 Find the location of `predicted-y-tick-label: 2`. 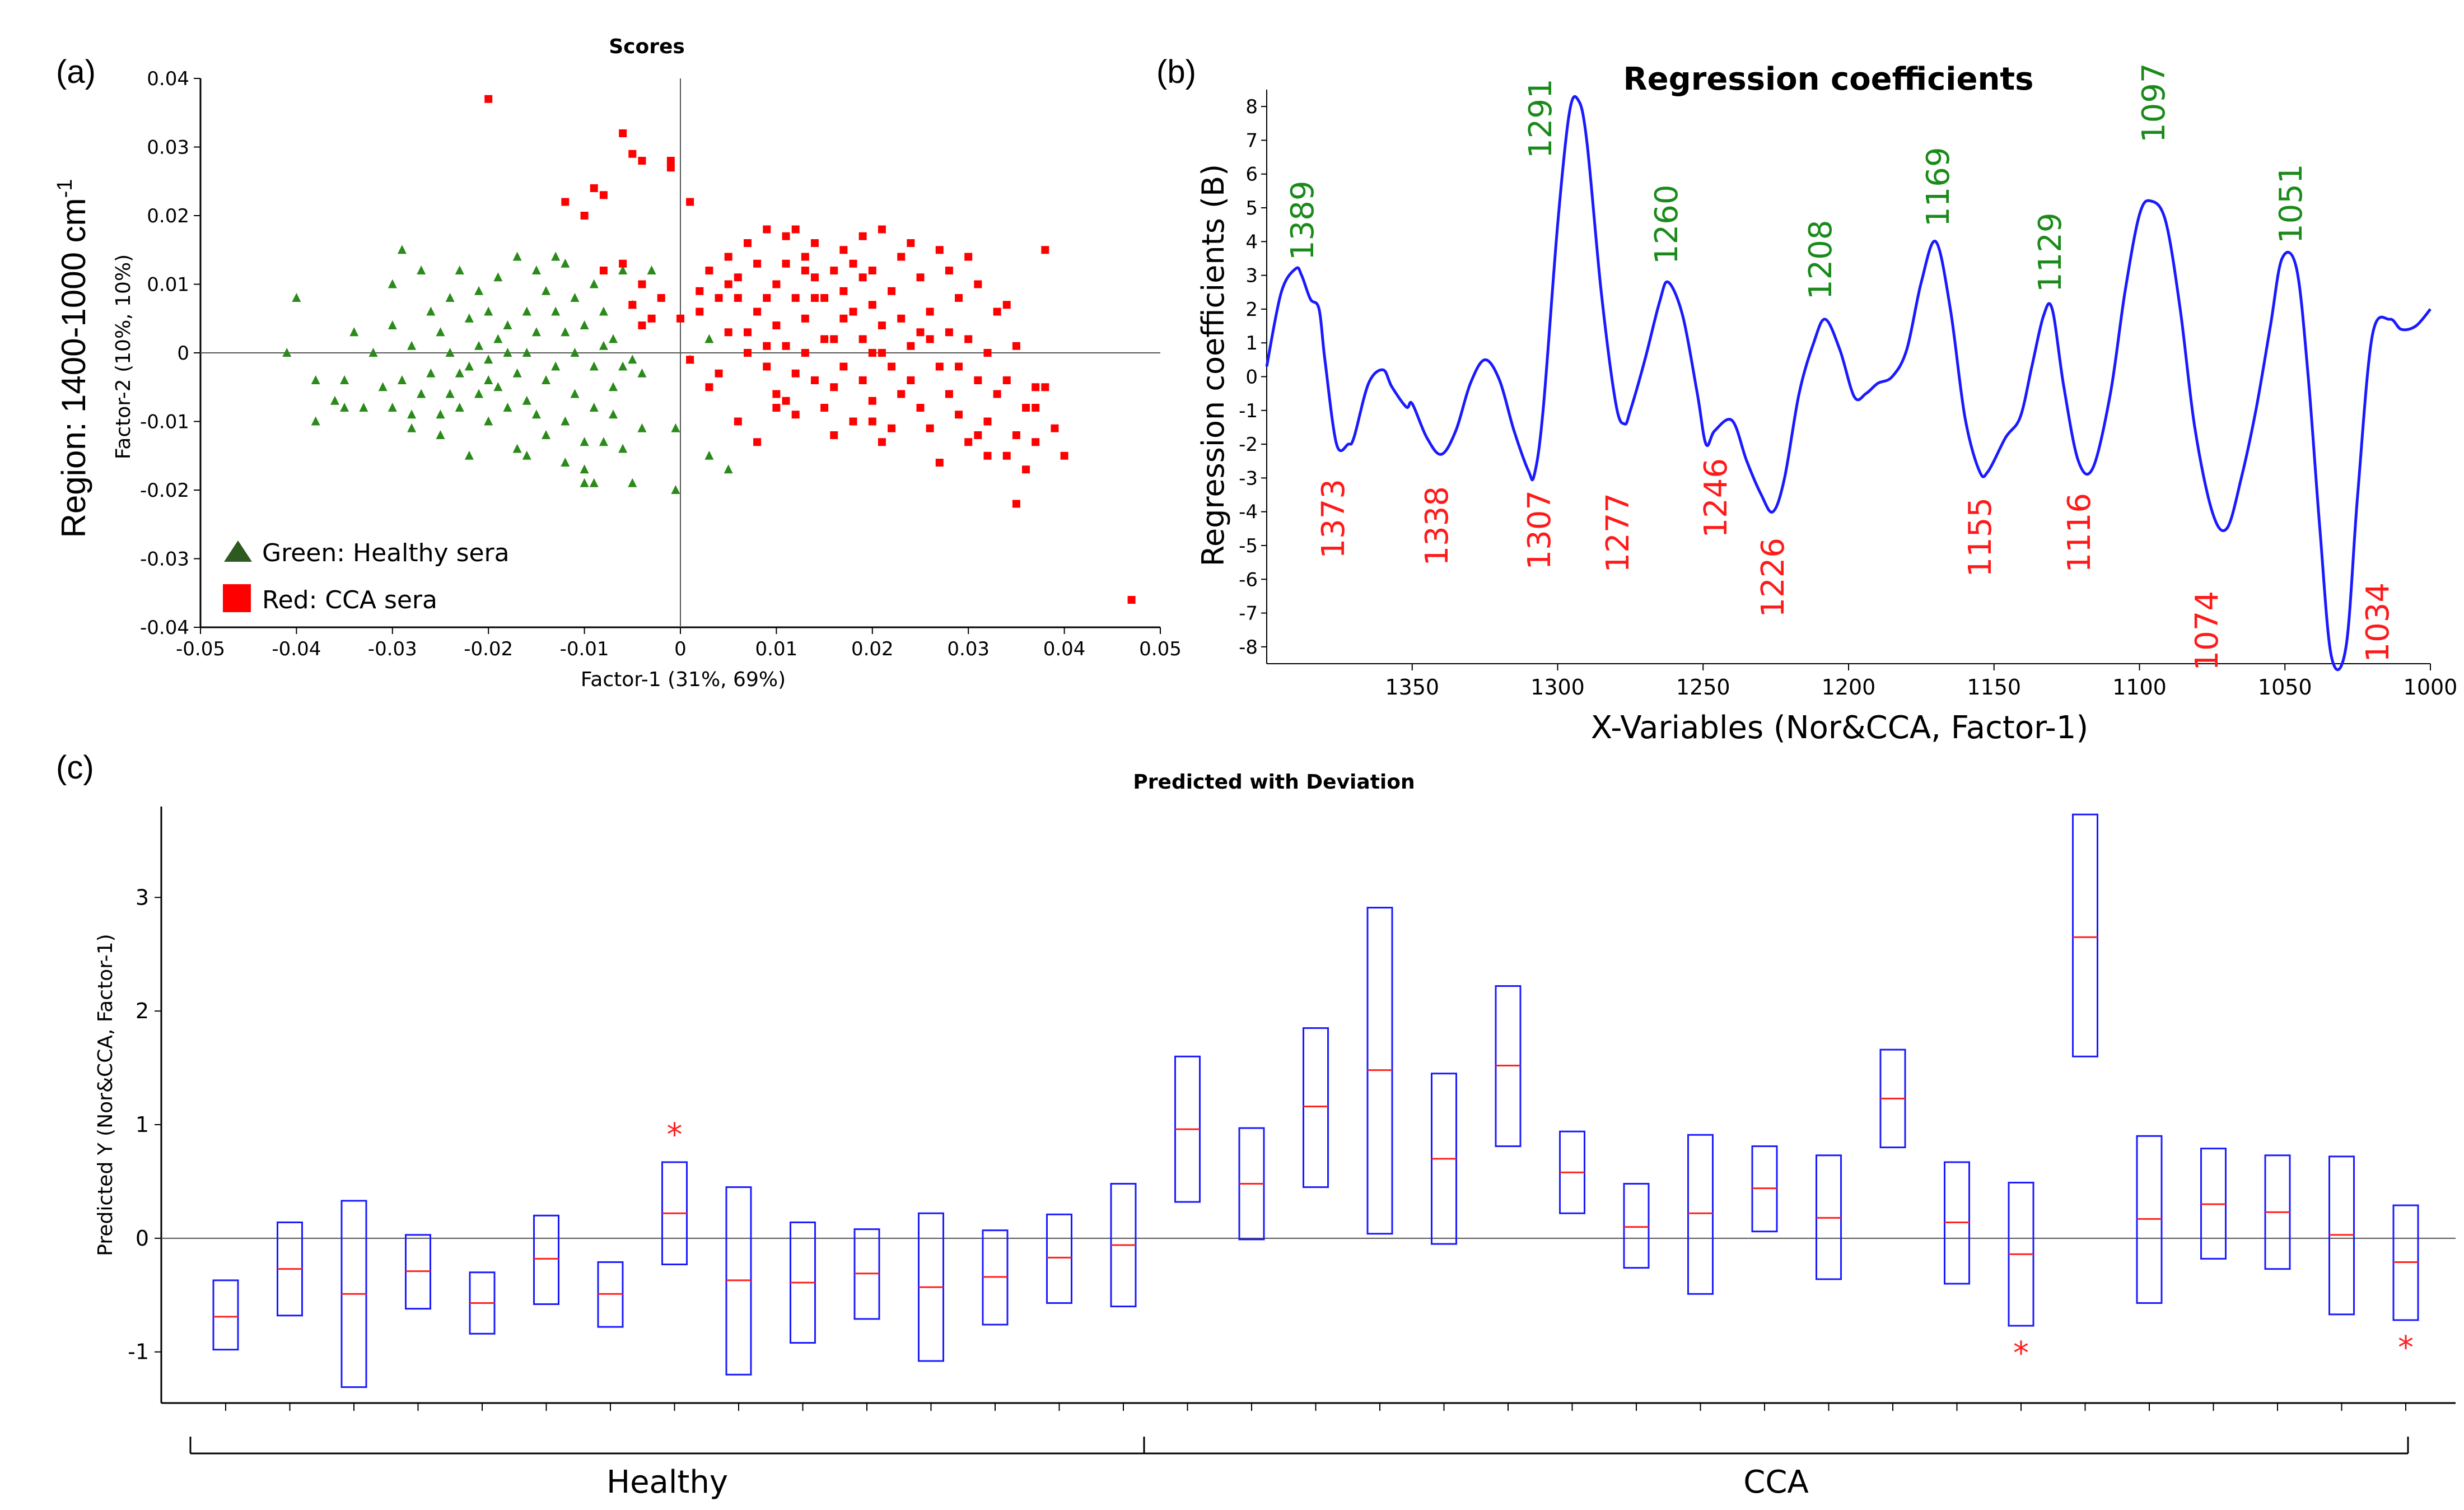

predicted-y-tick-label: 2 is located at coordinates (143, 1011).